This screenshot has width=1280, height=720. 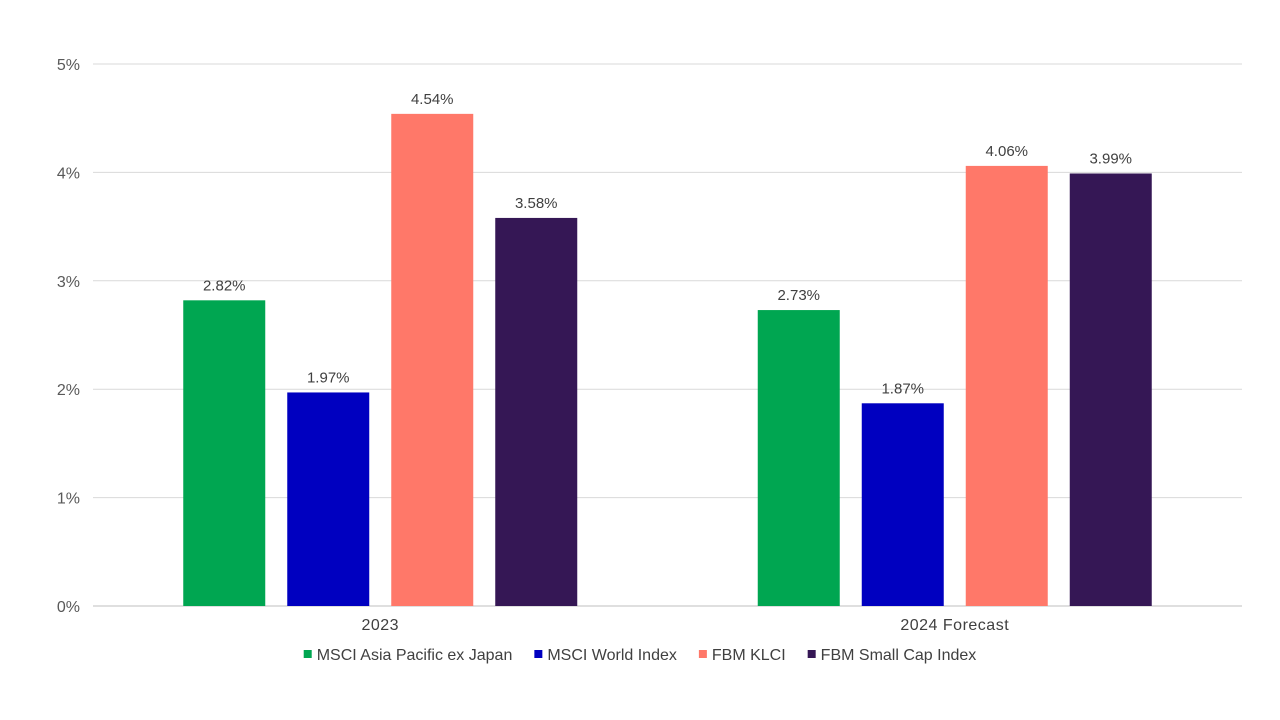 What do you see at coordinates (432, 99) in the screenshot?
I see `data-label: 4.54%` at bounding box center [432, 99].